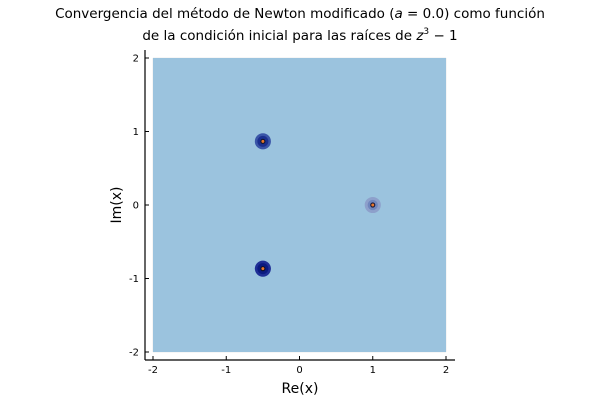 This screenshot has height=400, width=600. I want to click on y-tick-label: 1, so click(136, 132).